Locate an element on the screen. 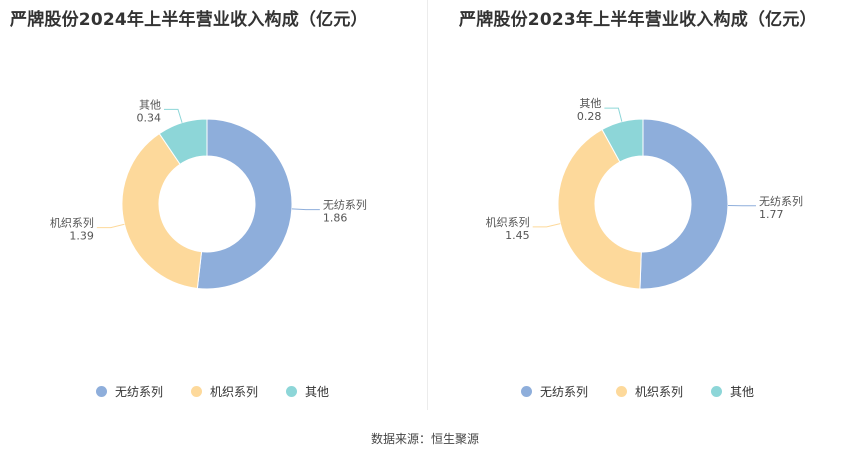  panel-divider is located at coordinates (427, 205).